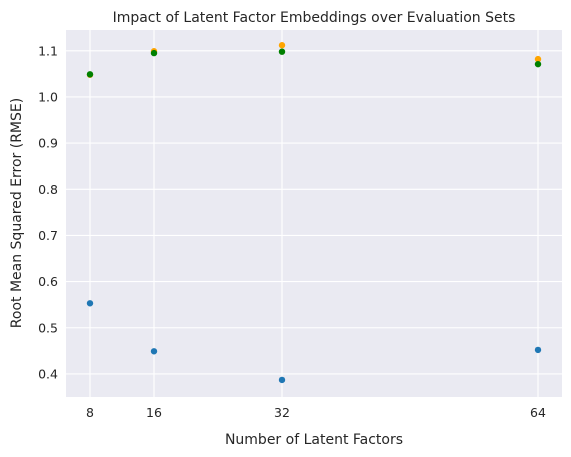 The height and width of the screenshot is (457, 571). Describe the element at coordinates (282, 412) in the screenshot. I see `x-tick-label: 32` at that location.